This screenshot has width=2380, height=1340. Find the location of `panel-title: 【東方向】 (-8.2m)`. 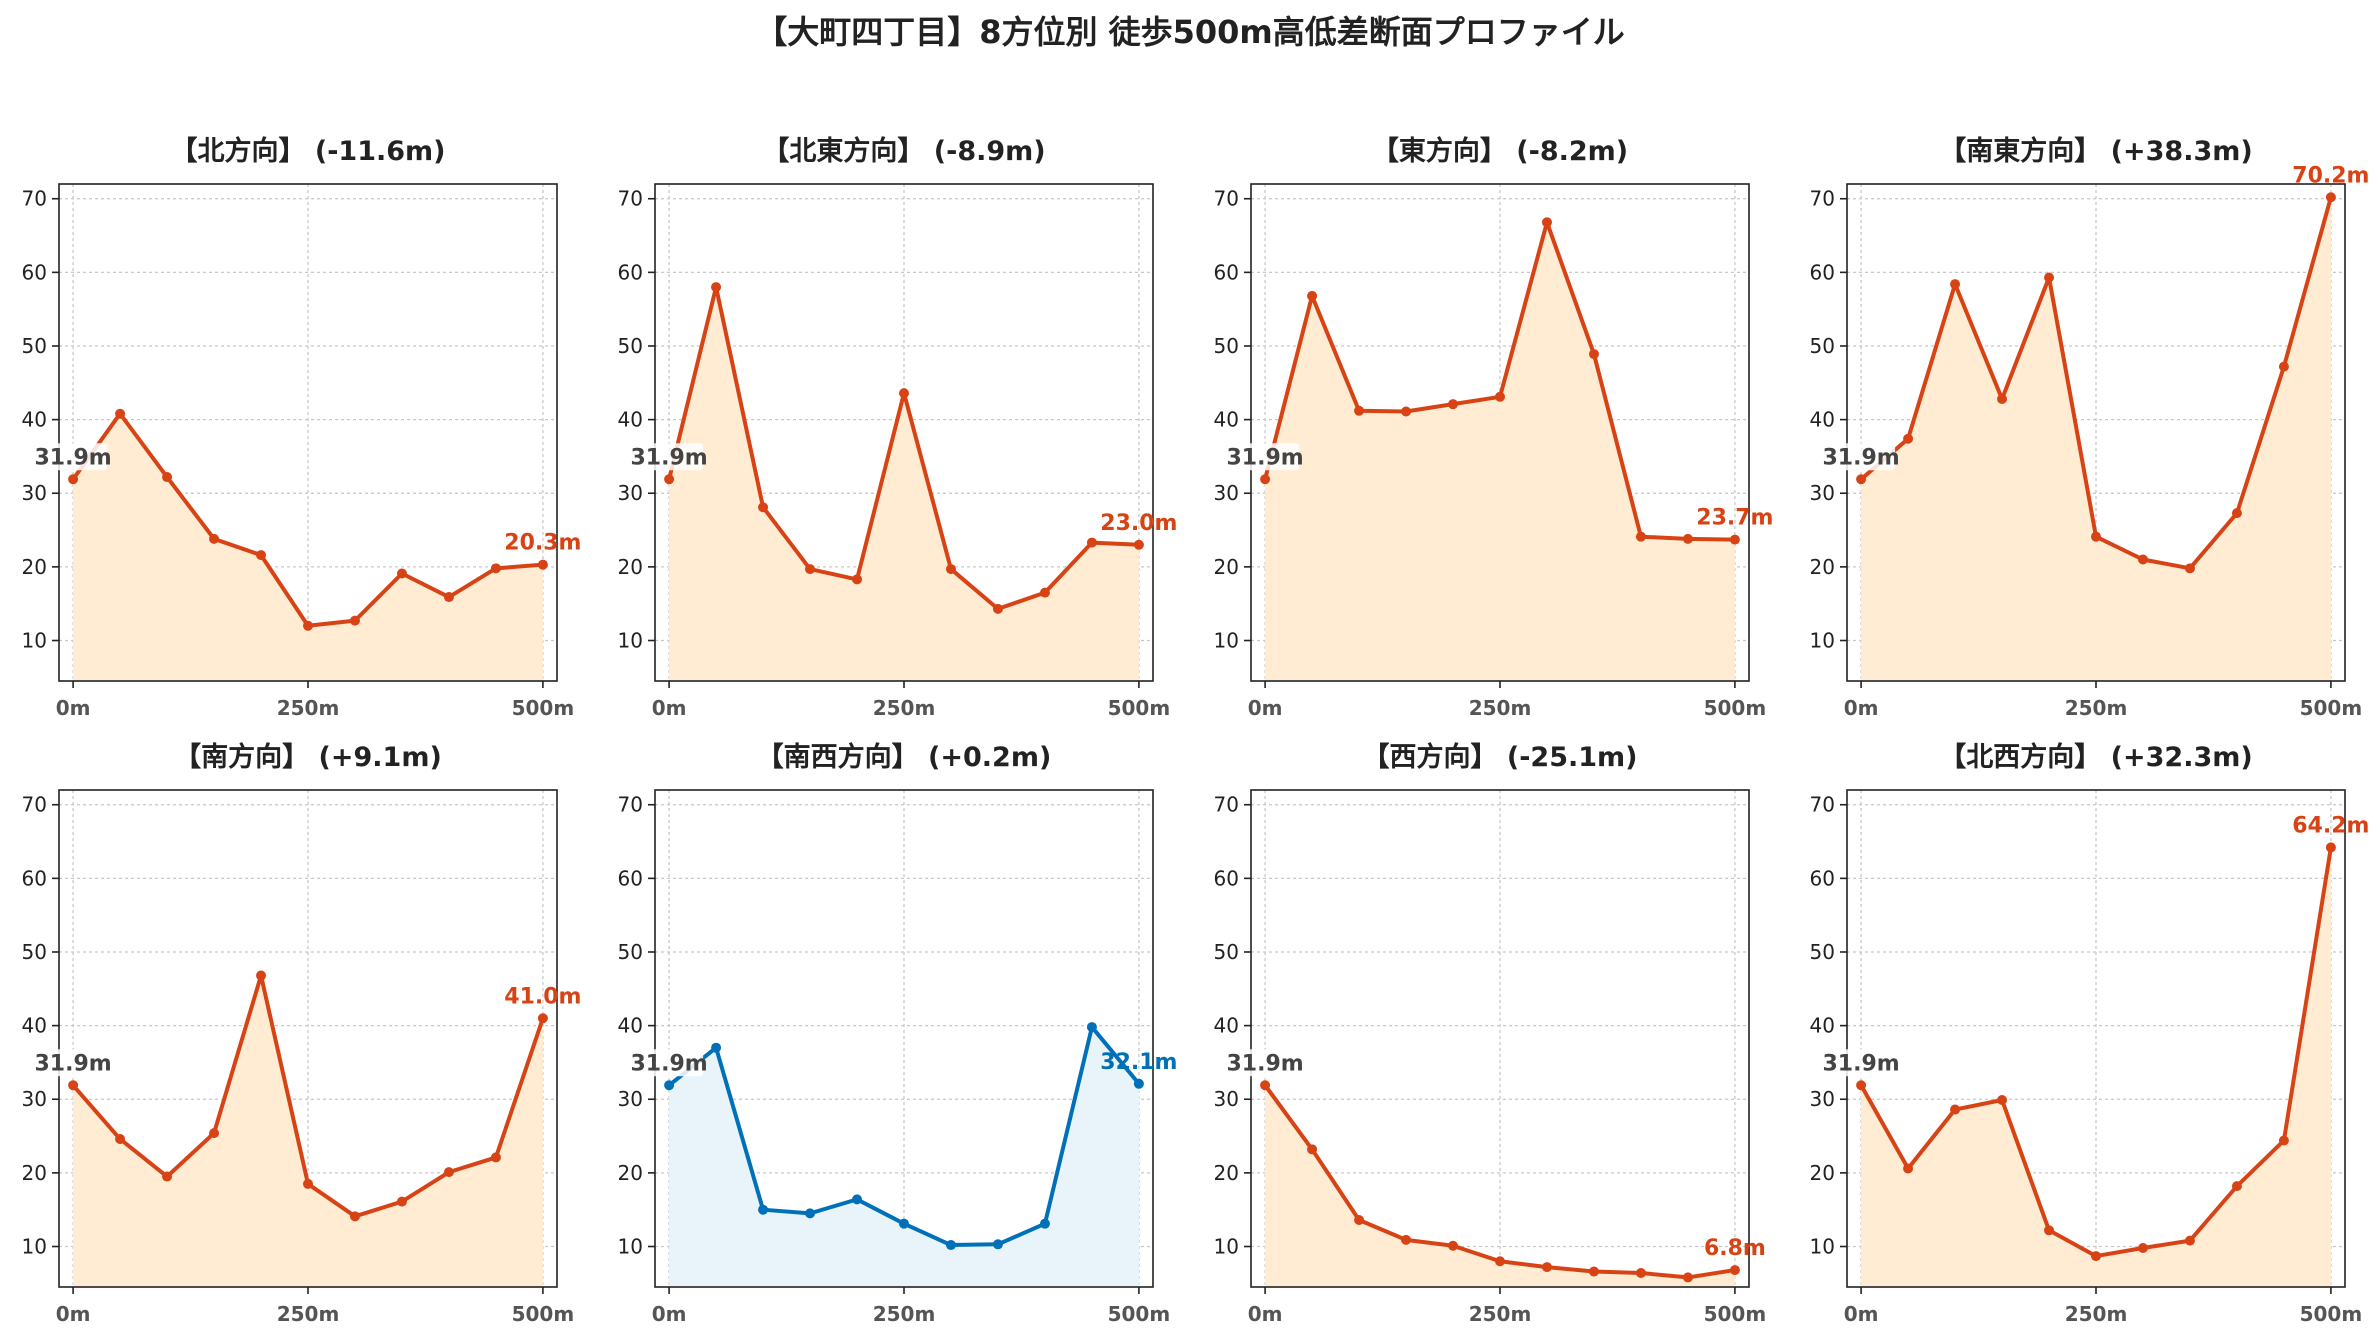

panel-title: 【東方向】 (-8.2m) is located at coordinates (1500, 151).